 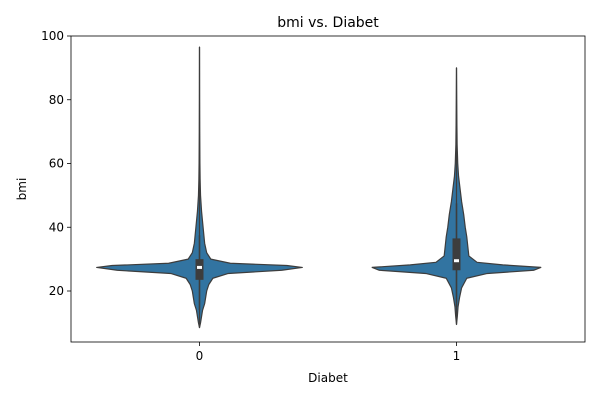 What do you see at coordinates (328, 23) in the screenshot?
I see `chart-title: bmi vs. Diabet` at bounding box center [328, 23].